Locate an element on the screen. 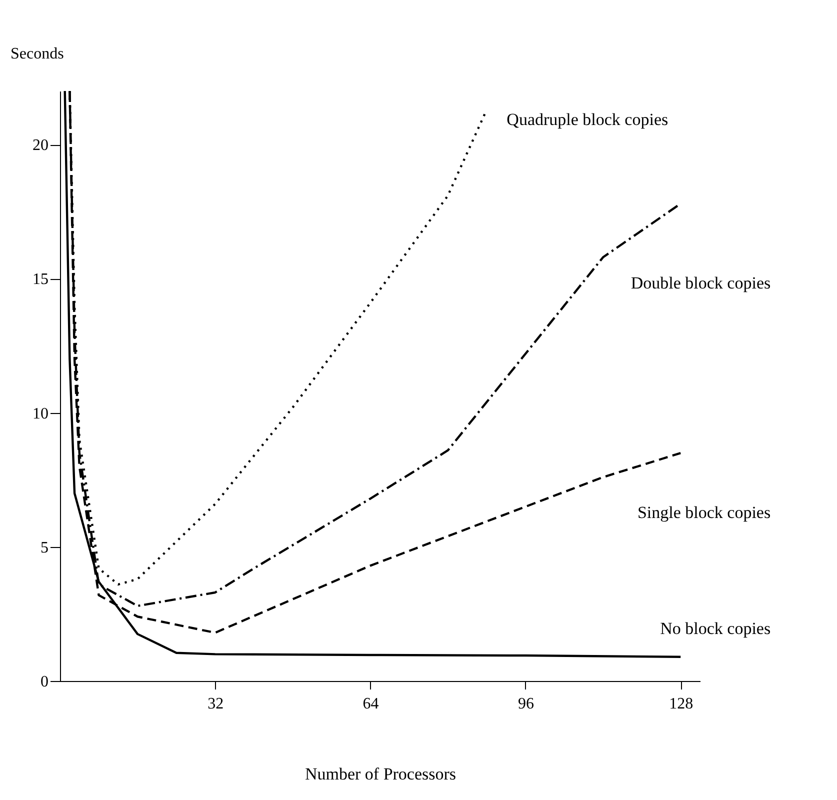 This screenshot has height=800, width=837. x-tick-label: 96 is located at coordinates (526, 704).